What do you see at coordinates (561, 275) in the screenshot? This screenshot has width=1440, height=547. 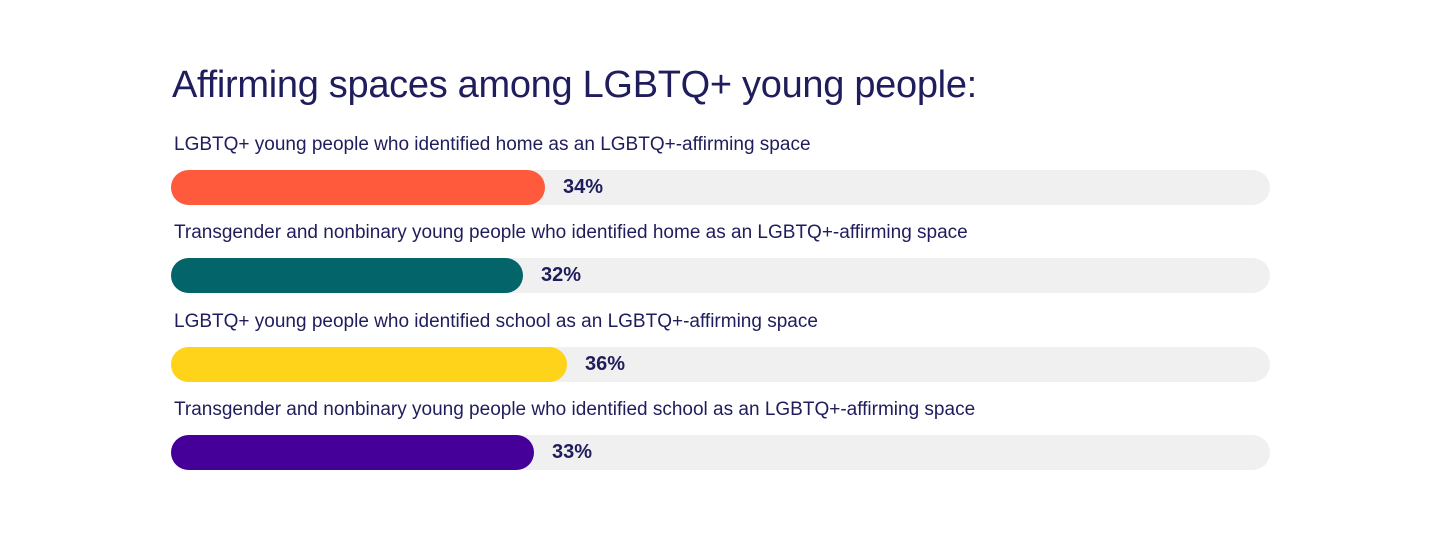 I see `value-label: 32%` at bounding box center [561, 275].